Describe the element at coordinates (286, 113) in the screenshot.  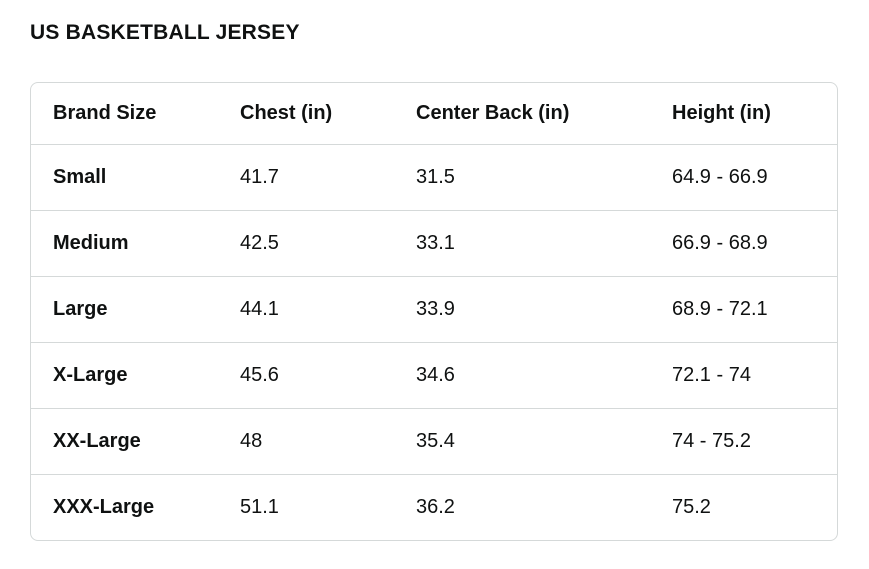
I see `column-header-chest: Chest (in)` at that location.